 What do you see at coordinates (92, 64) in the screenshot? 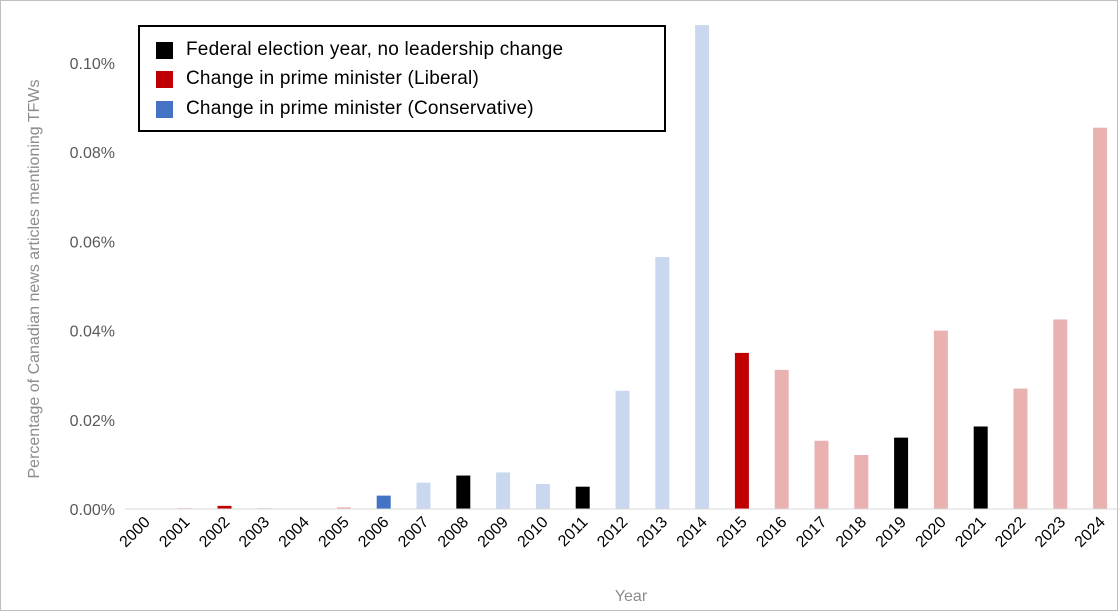
I see `y-tick-label: 0.10%` at bounding box center [92, 64].